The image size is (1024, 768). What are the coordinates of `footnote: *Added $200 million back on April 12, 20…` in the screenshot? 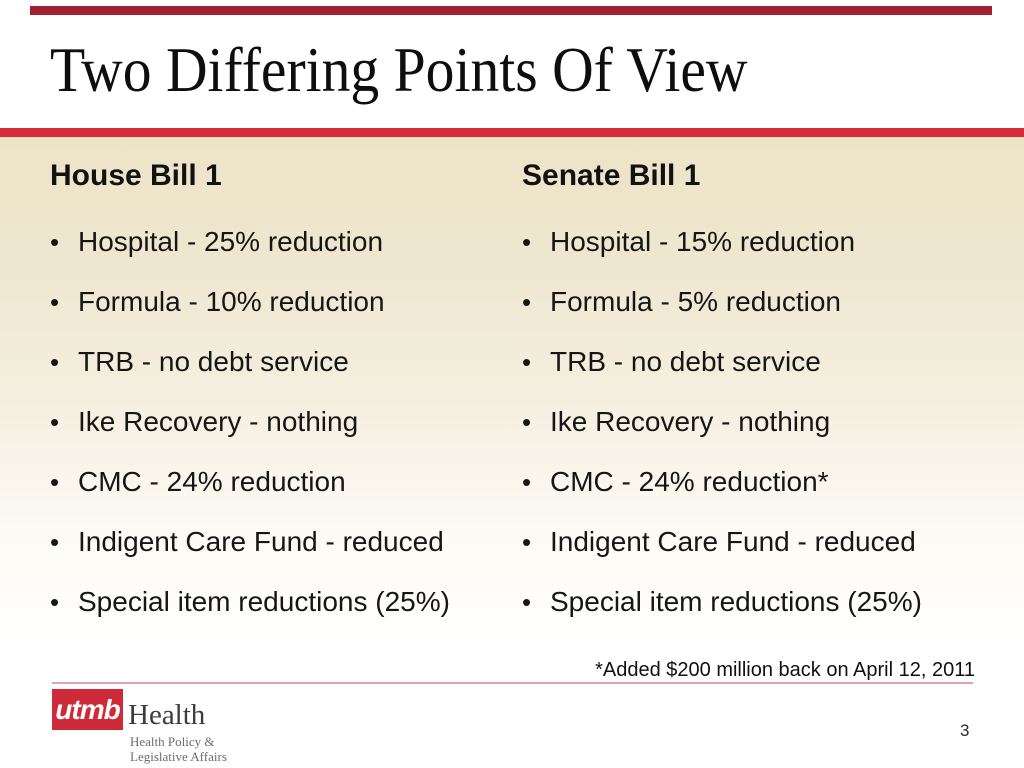 It's located at (785, 670).